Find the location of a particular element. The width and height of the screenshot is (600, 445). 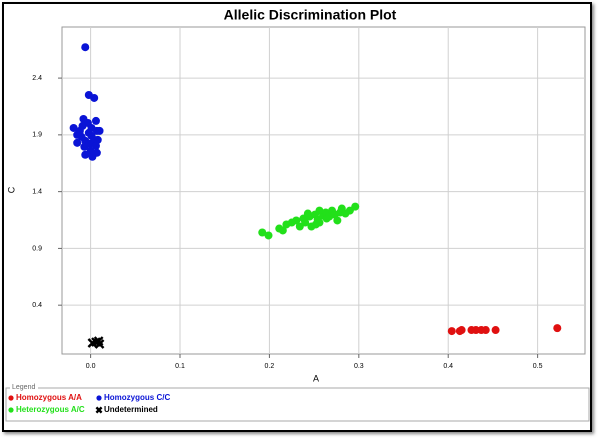

legend-label: Homozygous A/A is located at coordinates (49, 397).